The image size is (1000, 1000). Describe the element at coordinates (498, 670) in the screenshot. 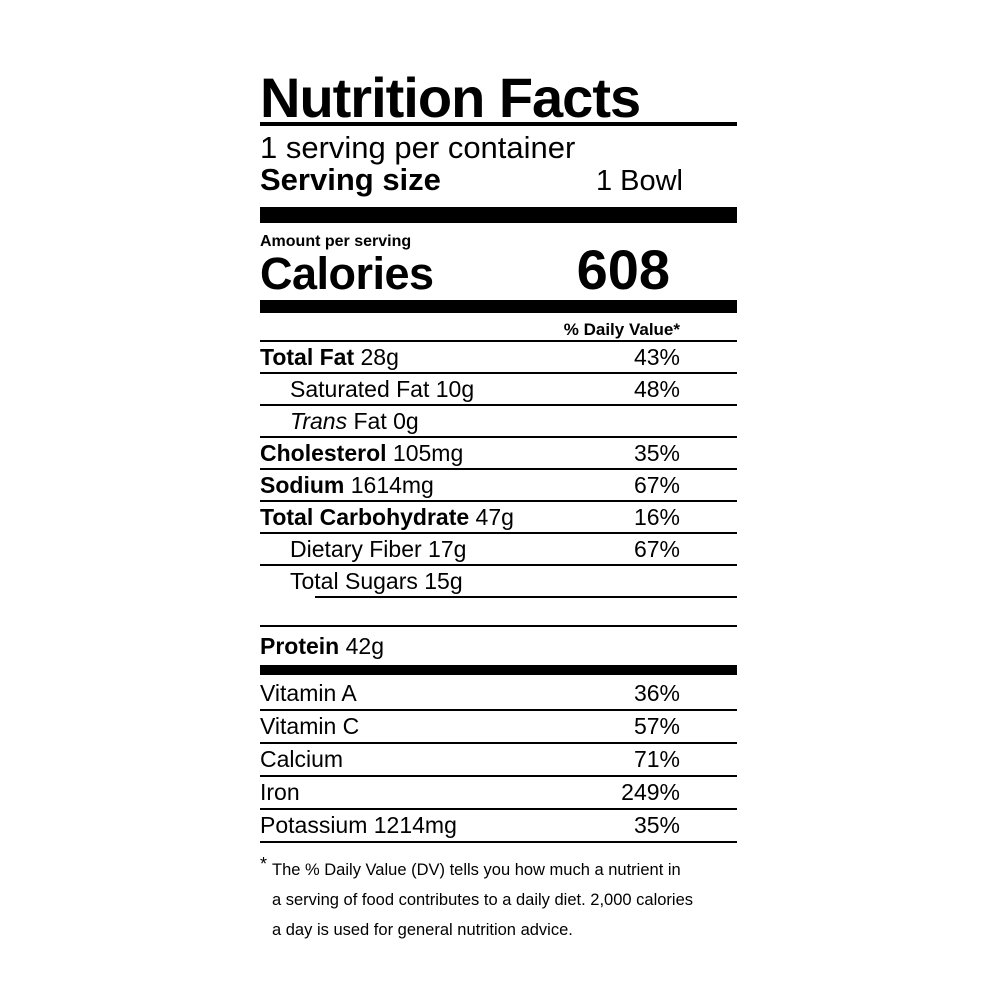

I see `thick-divider-protein` at that location.